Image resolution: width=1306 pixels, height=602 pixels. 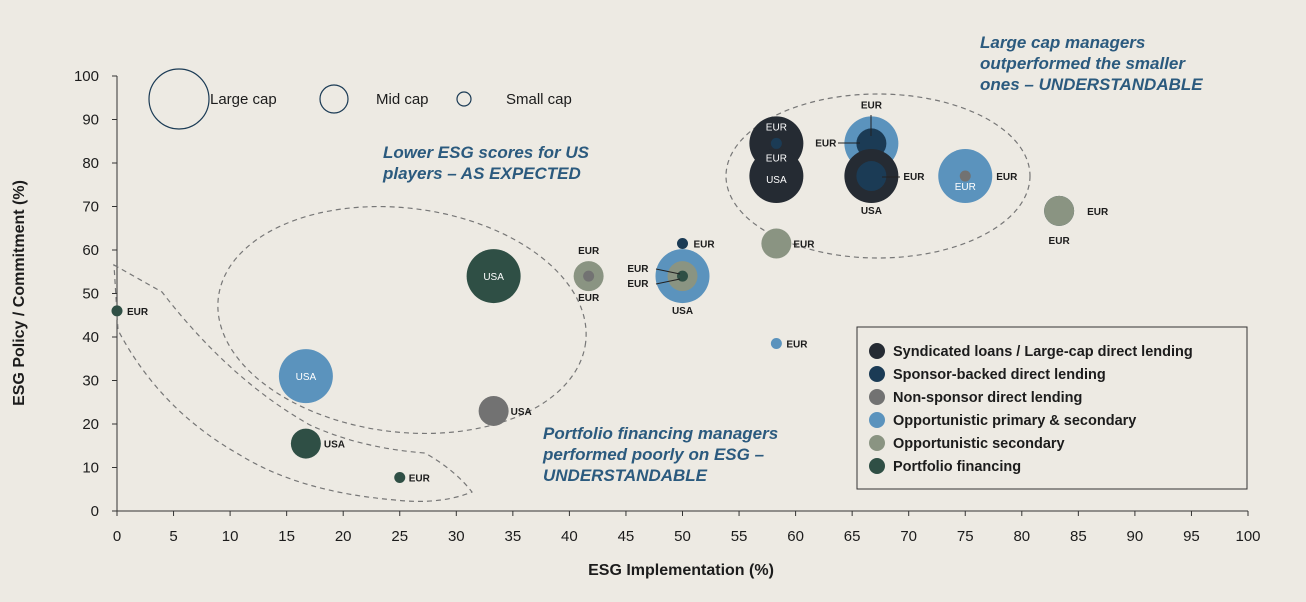 I want to click on x-tick-label: 80, so click(x=1021, y=536).